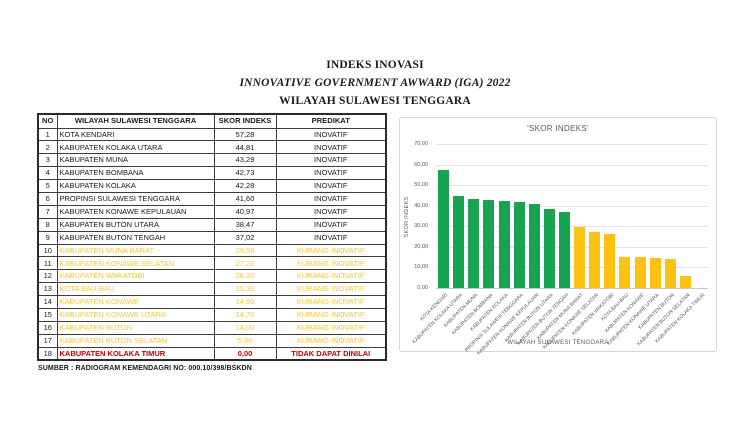  What do you see at coordinates (47, 237) in the screenshot?
I see `cell-no: 9` at bounding box center [47, 237].